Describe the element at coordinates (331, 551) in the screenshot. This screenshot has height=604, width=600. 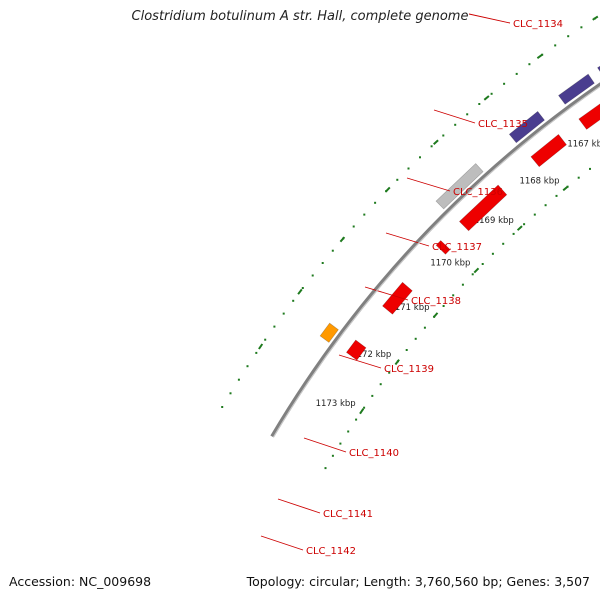
I see `gene-label: CLC_1142` at that location.